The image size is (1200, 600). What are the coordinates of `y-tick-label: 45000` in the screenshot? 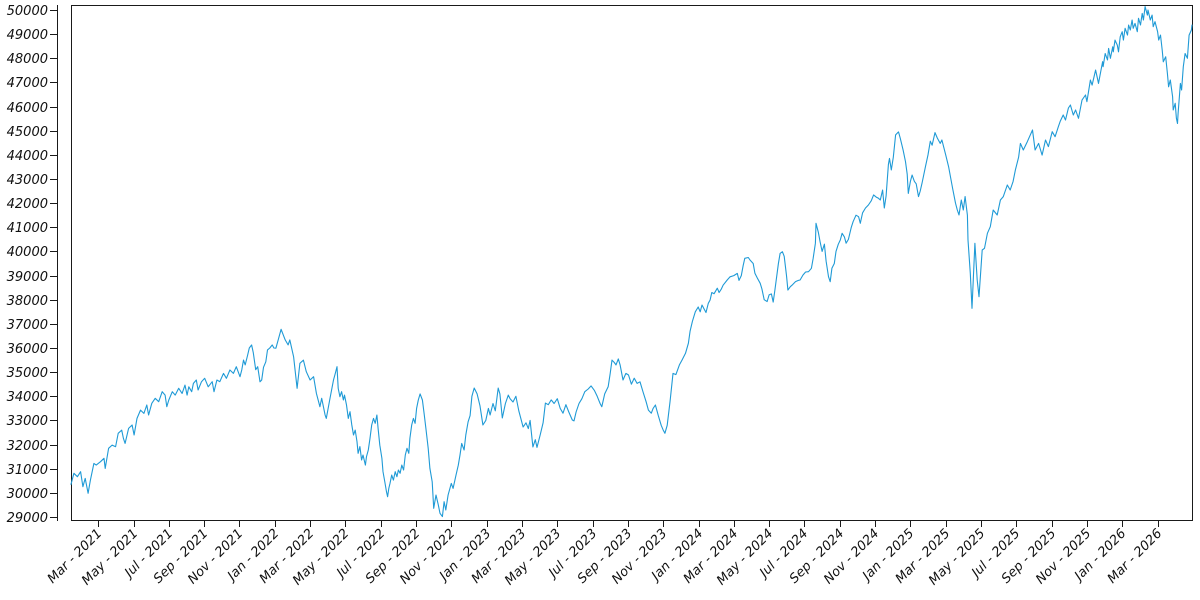 It's located at (27, 132).